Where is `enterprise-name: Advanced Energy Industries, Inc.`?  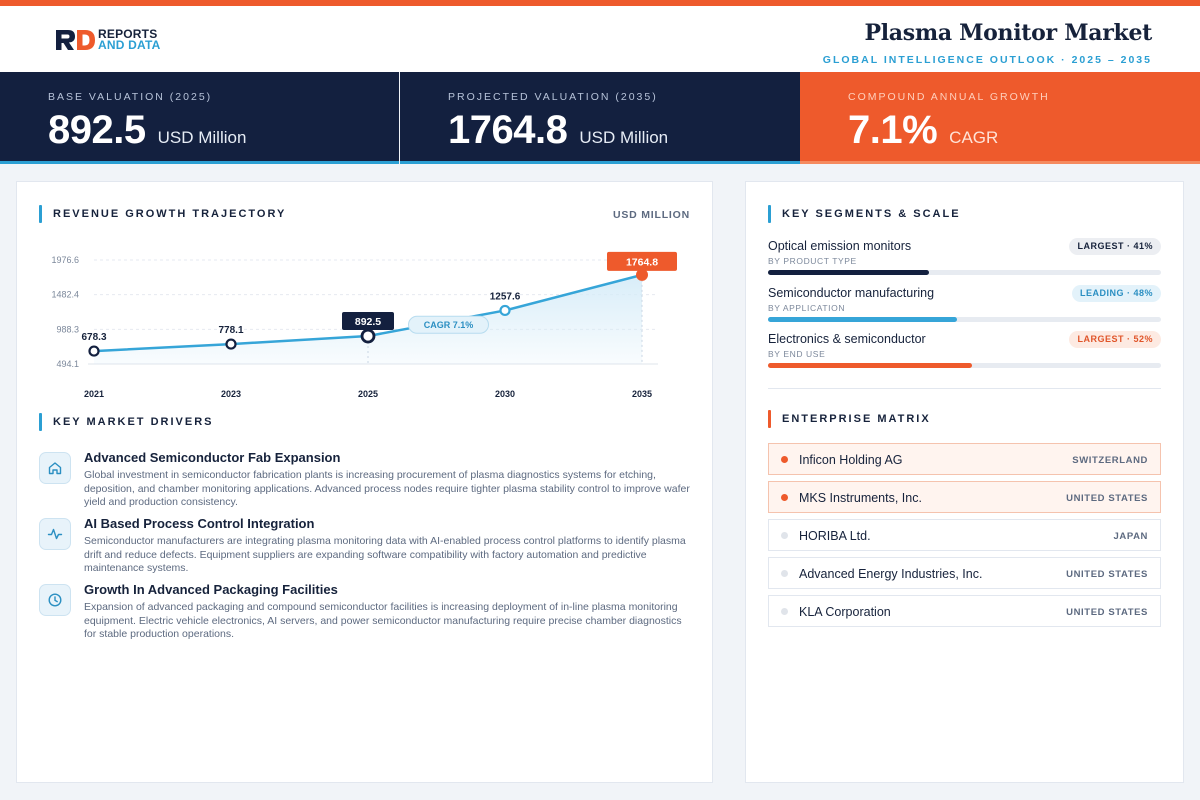
enterprise-name: Advanced Energy Industries, Inc. is located at coordinates (891, 574).